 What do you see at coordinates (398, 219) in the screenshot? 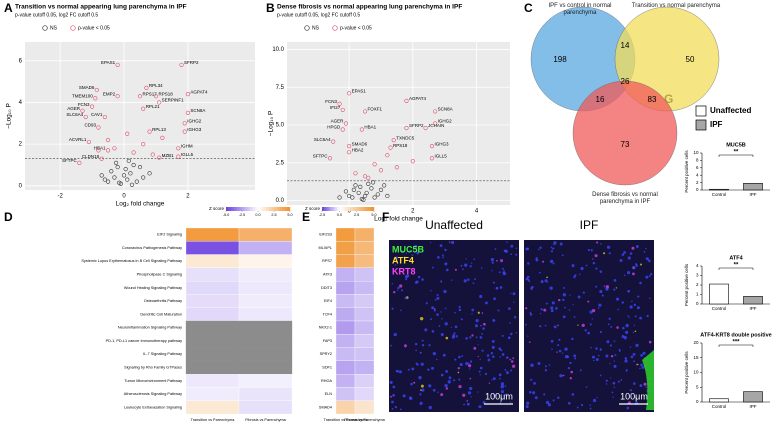
I see `x-axis-label: Log₂ fold change` at bounding box center [398, 219].